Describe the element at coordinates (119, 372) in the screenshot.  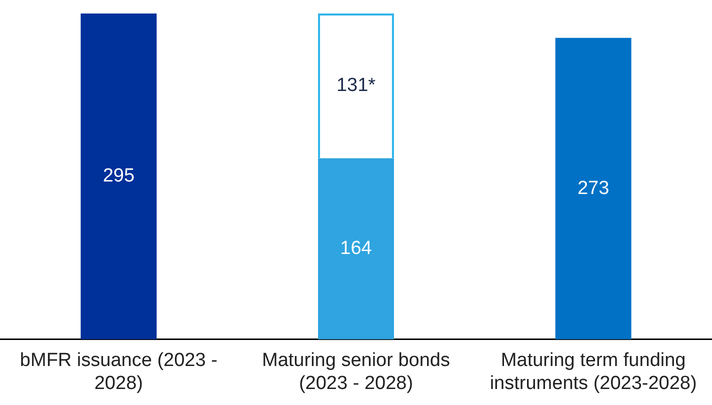
I see `x-tick-label: bMFR issuance (2023 - 2028)` at that location.